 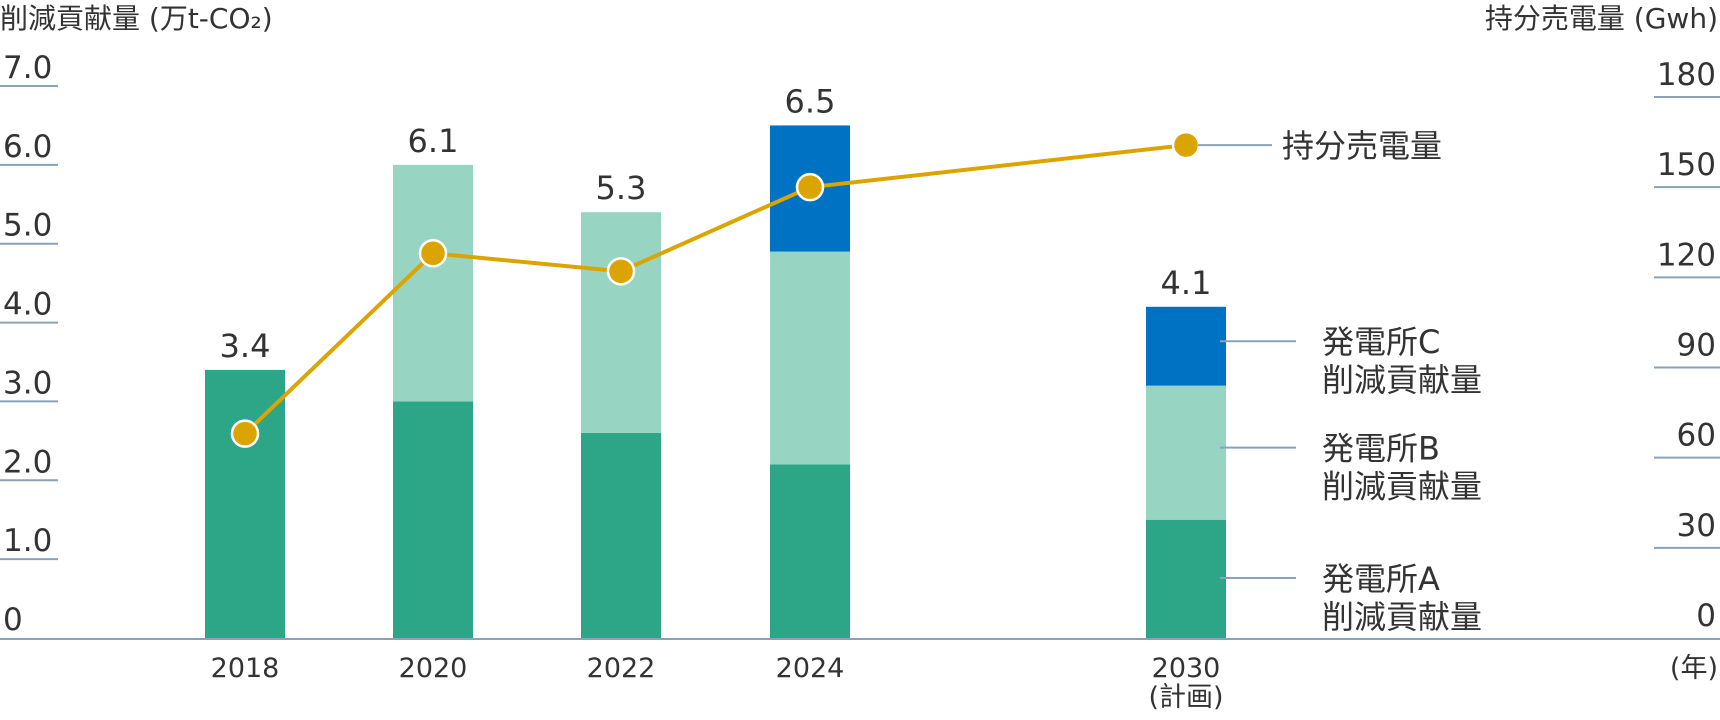 What do you see at coordinates (1686, 75) in the screenshot?
I see `right-axis-tick-label: 180` at bounding box center [1686, 75].